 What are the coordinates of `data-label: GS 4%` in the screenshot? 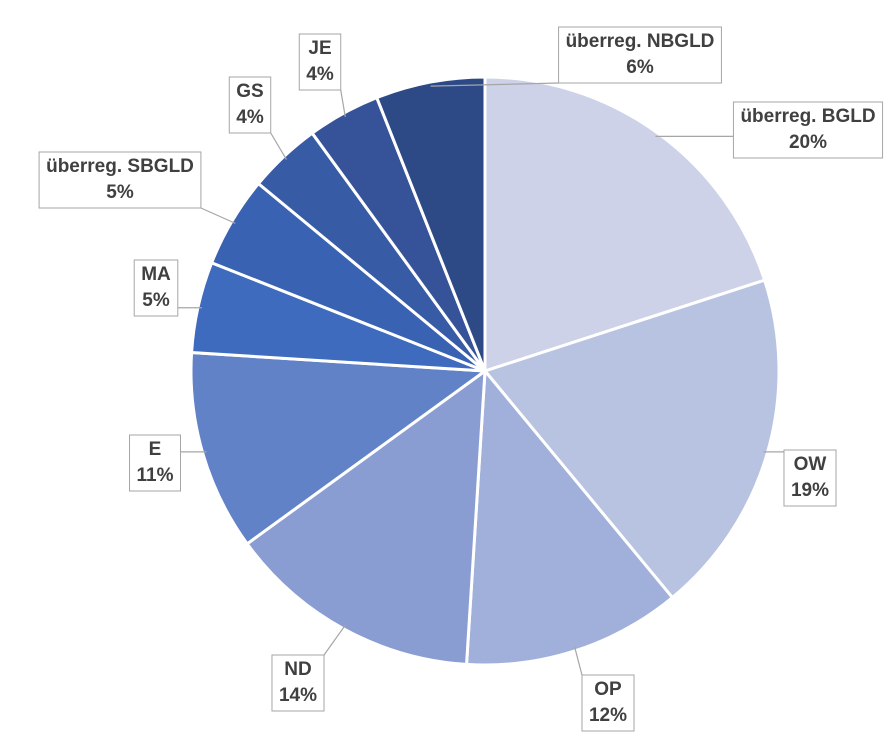 It's located at (257, 118).